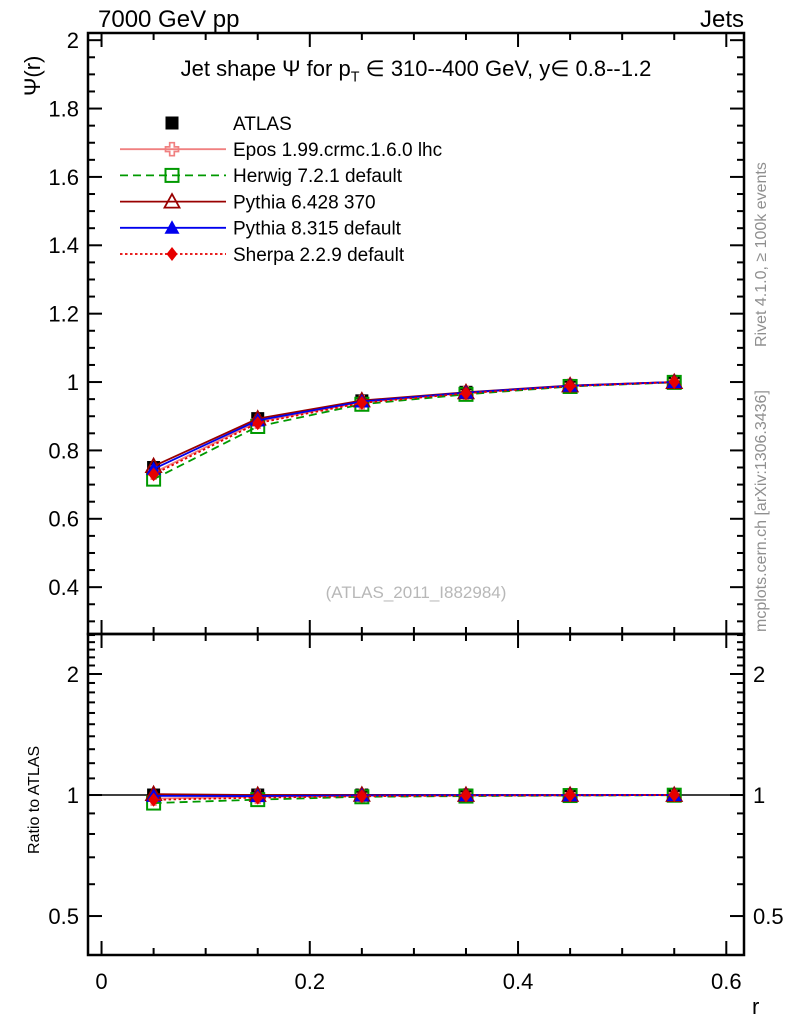  I want to click on legend-entry: Epos 1.99.crmc.1.6.0 lhc, so click(281, 150).